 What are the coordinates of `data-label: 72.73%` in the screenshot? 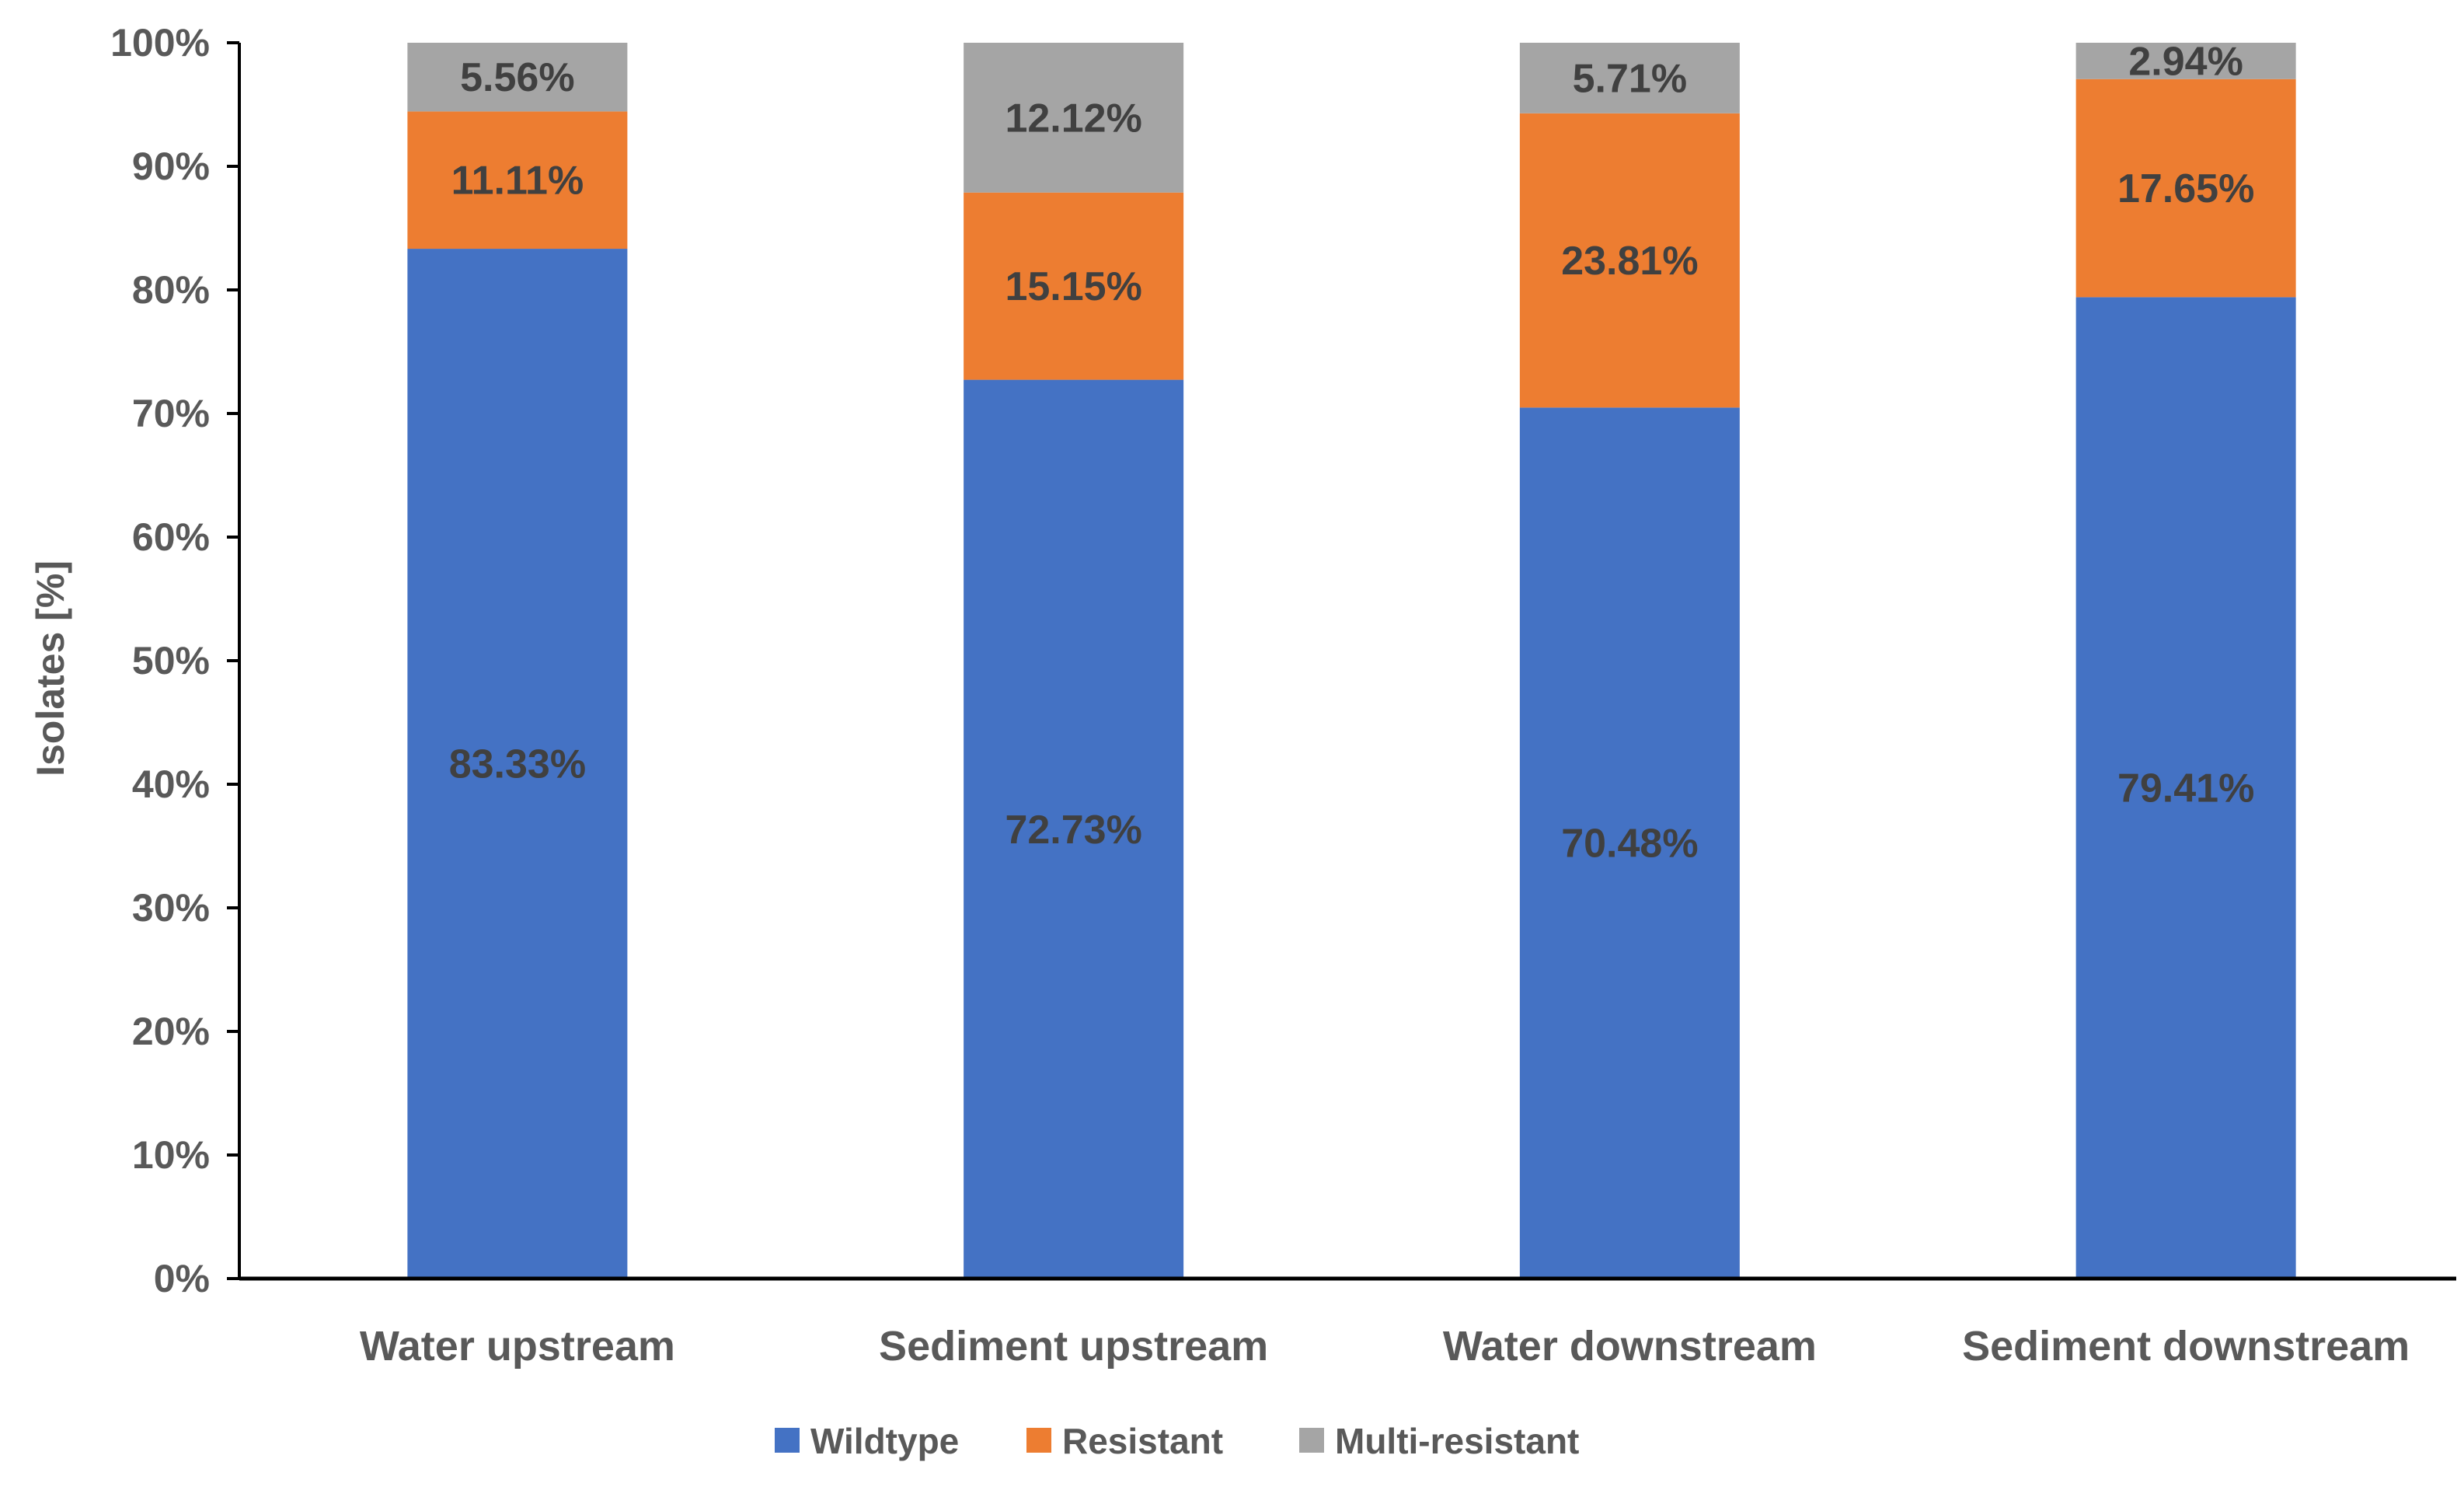 It's located at (1073, 830).